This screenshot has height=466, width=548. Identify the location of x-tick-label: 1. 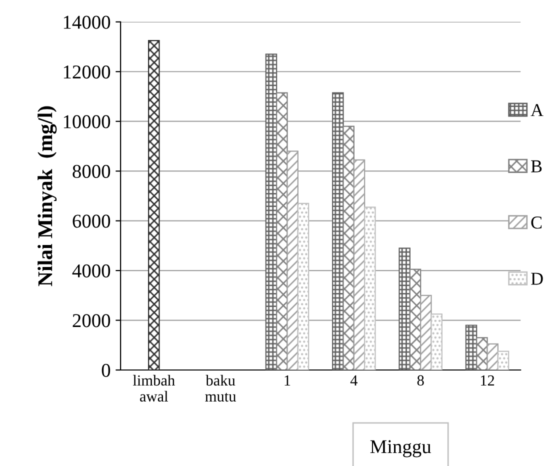
(287, 380).